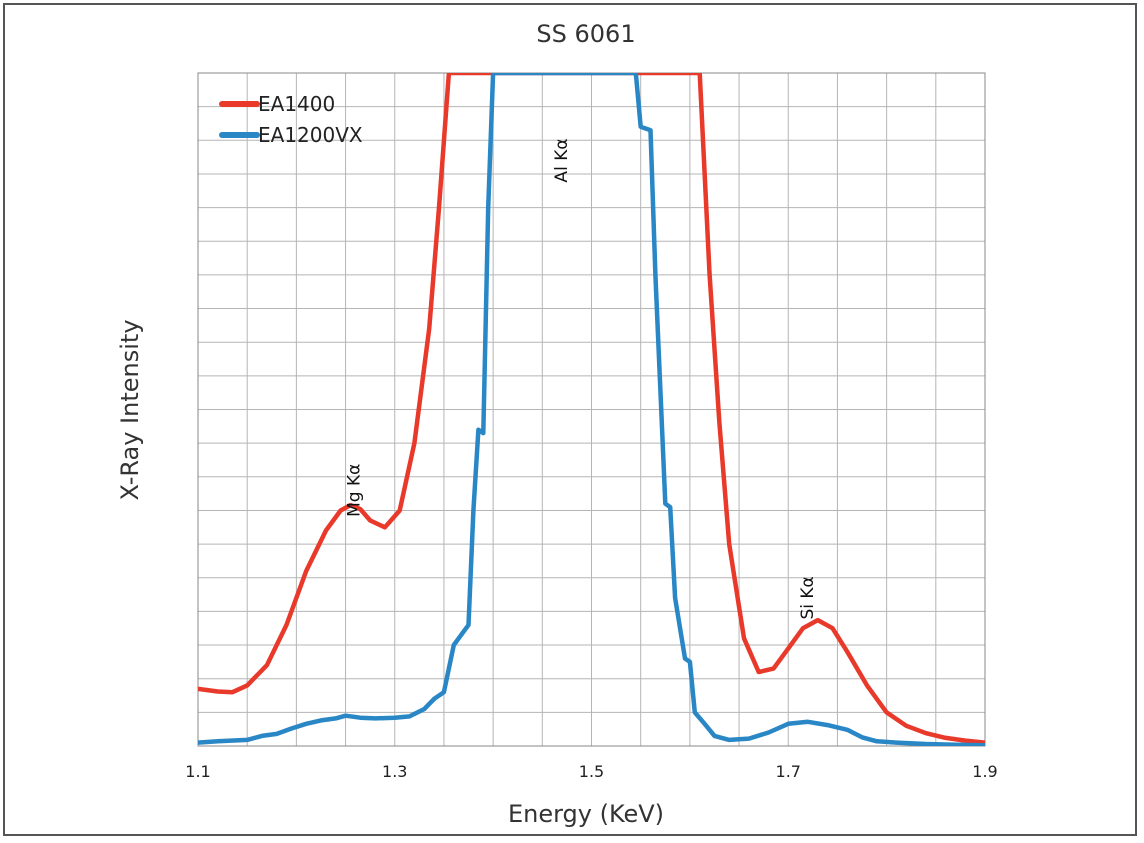  I want to click on x-tick-label: 1.3, so click(394, 771).